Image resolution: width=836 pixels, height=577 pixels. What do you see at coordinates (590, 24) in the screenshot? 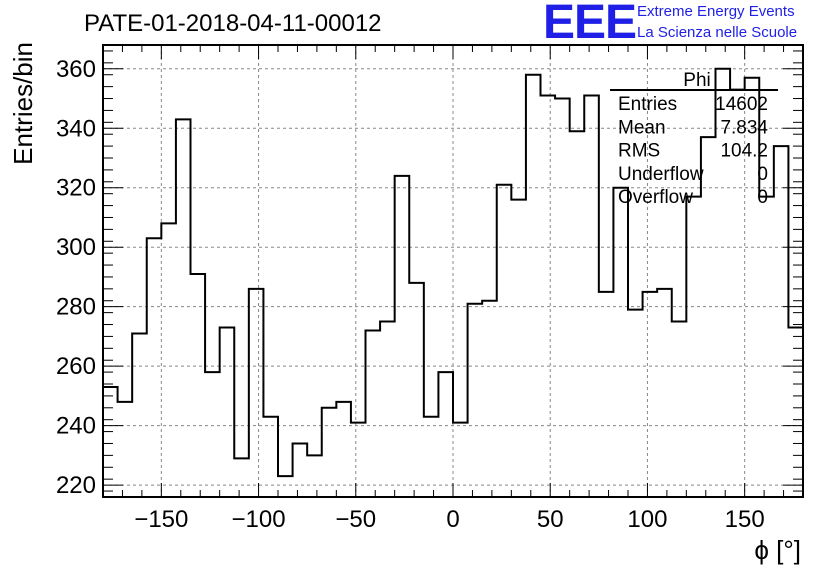
I see `eee-logo: EEE` at bounding box center [590, 24].